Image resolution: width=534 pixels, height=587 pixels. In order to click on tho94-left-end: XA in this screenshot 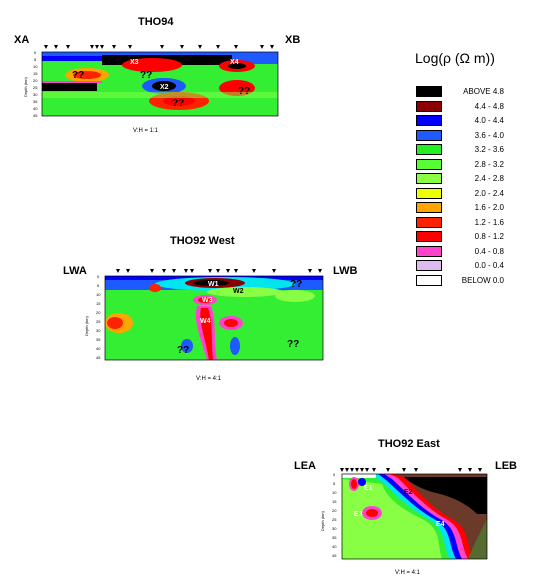, I will do `click(22, 40)`.